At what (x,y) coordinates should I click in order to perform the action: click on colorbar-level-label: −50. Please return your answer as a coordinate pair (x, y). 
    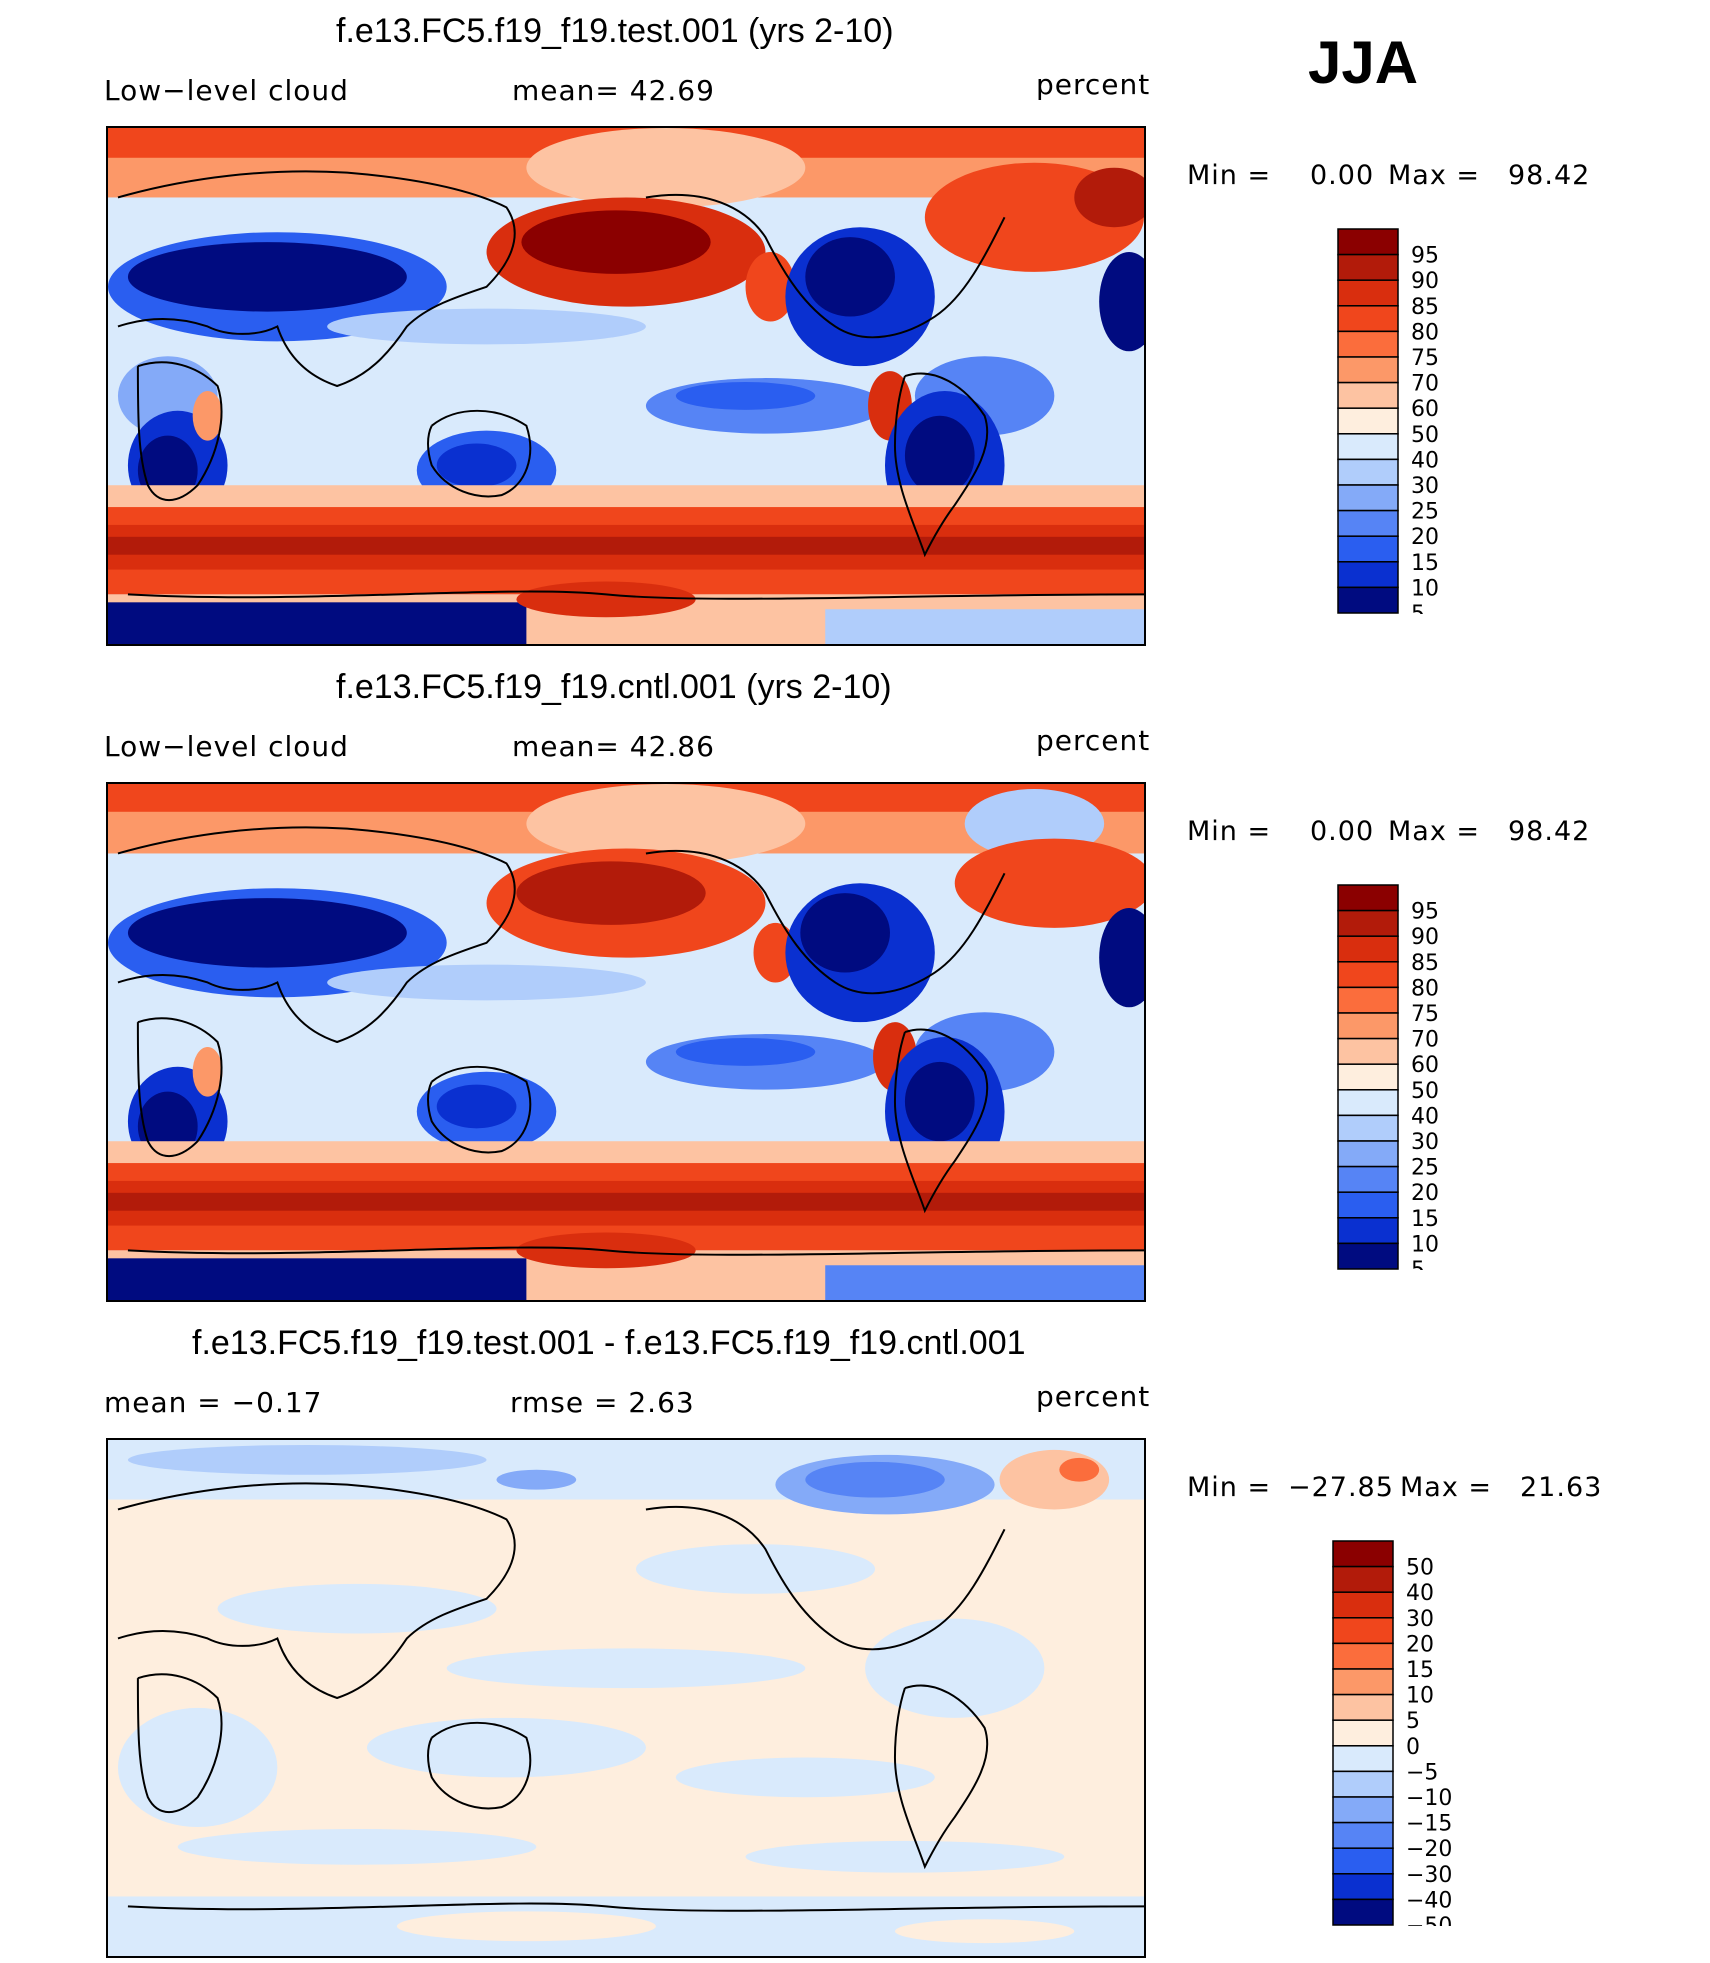
    Looking at the image, I should click on (1429, 1920).